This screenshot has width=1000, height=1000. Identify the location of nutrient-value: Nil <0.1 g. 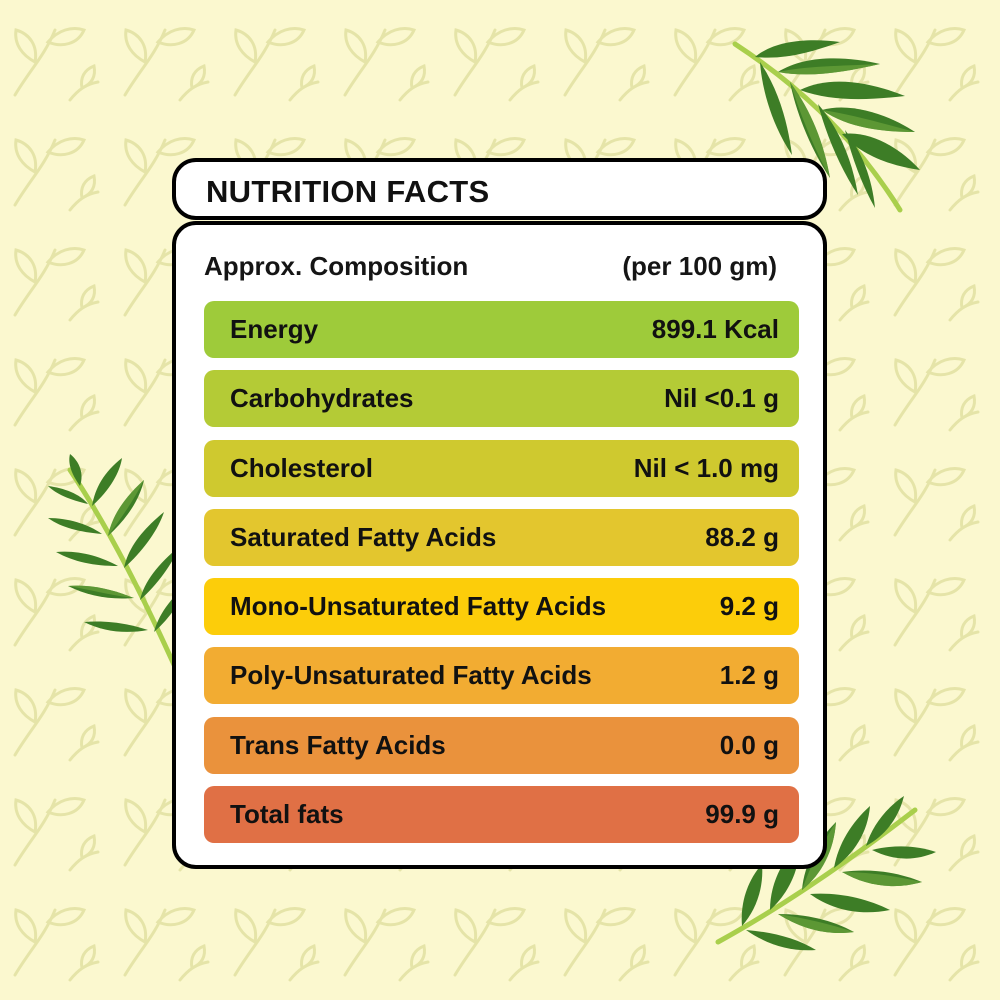
(721, 398).